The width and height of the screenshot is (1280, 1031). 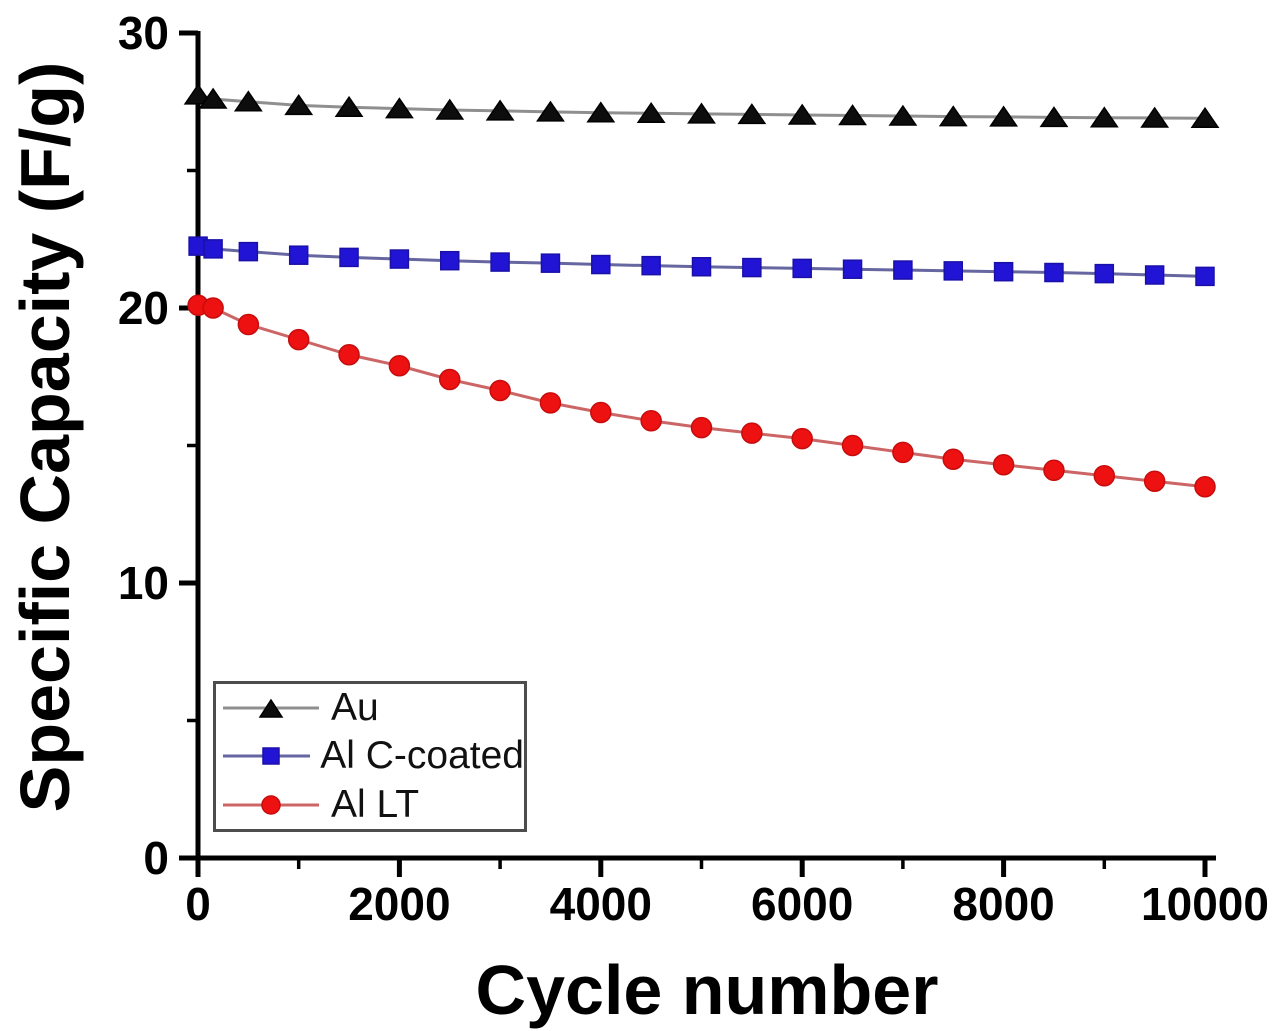 What do you see at coordinates (198, 904) in the screenshot?
I see `x-tick-label: 0` at bounding box center [198, 904].